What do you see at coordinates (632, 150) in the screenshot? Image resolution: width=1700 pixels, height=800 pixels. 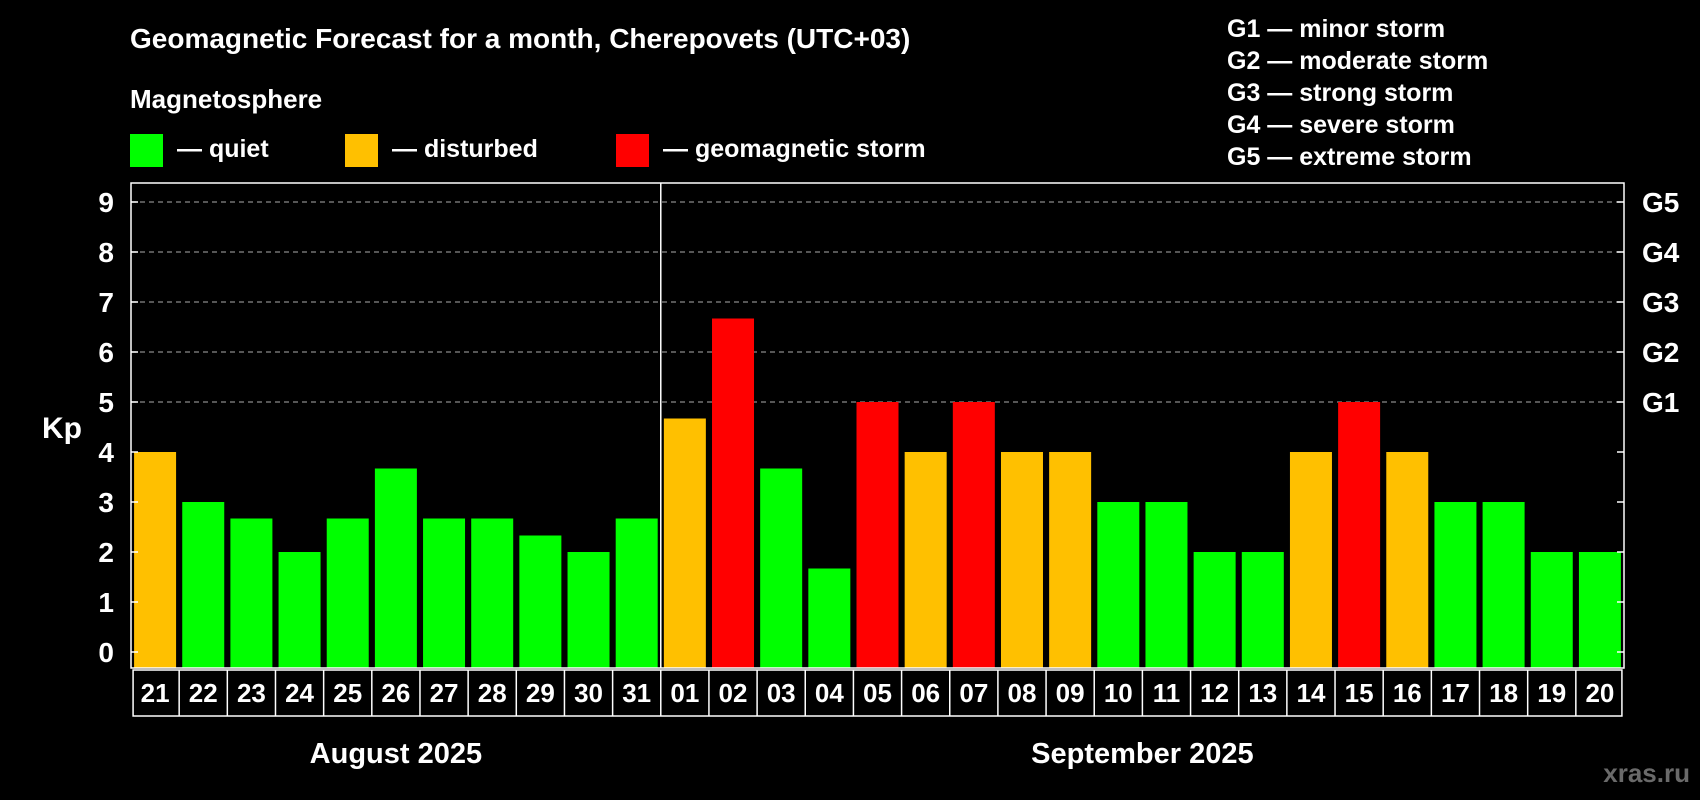 I see `legend-swatch-storm` at bounding box center [632, 150].